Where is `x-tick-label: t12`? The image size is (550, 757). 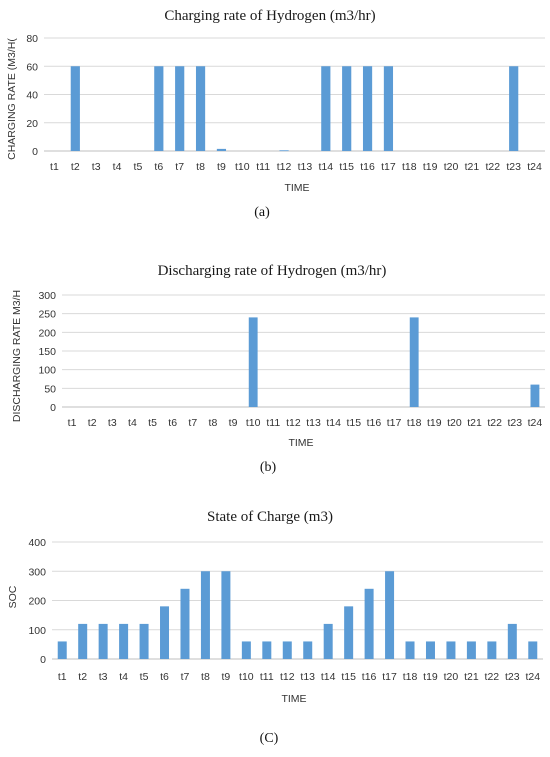 x-tick-label: t12 is located at coordinates (293, 423).